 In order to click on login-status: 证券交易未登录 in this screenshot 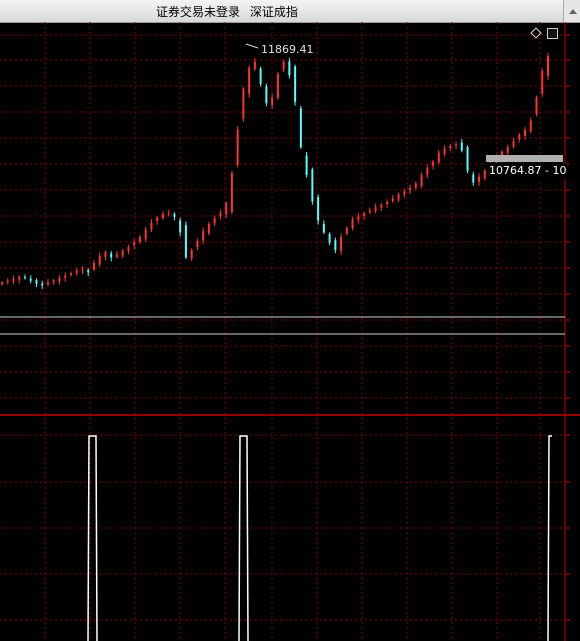, I will do `click(198, 12)`.